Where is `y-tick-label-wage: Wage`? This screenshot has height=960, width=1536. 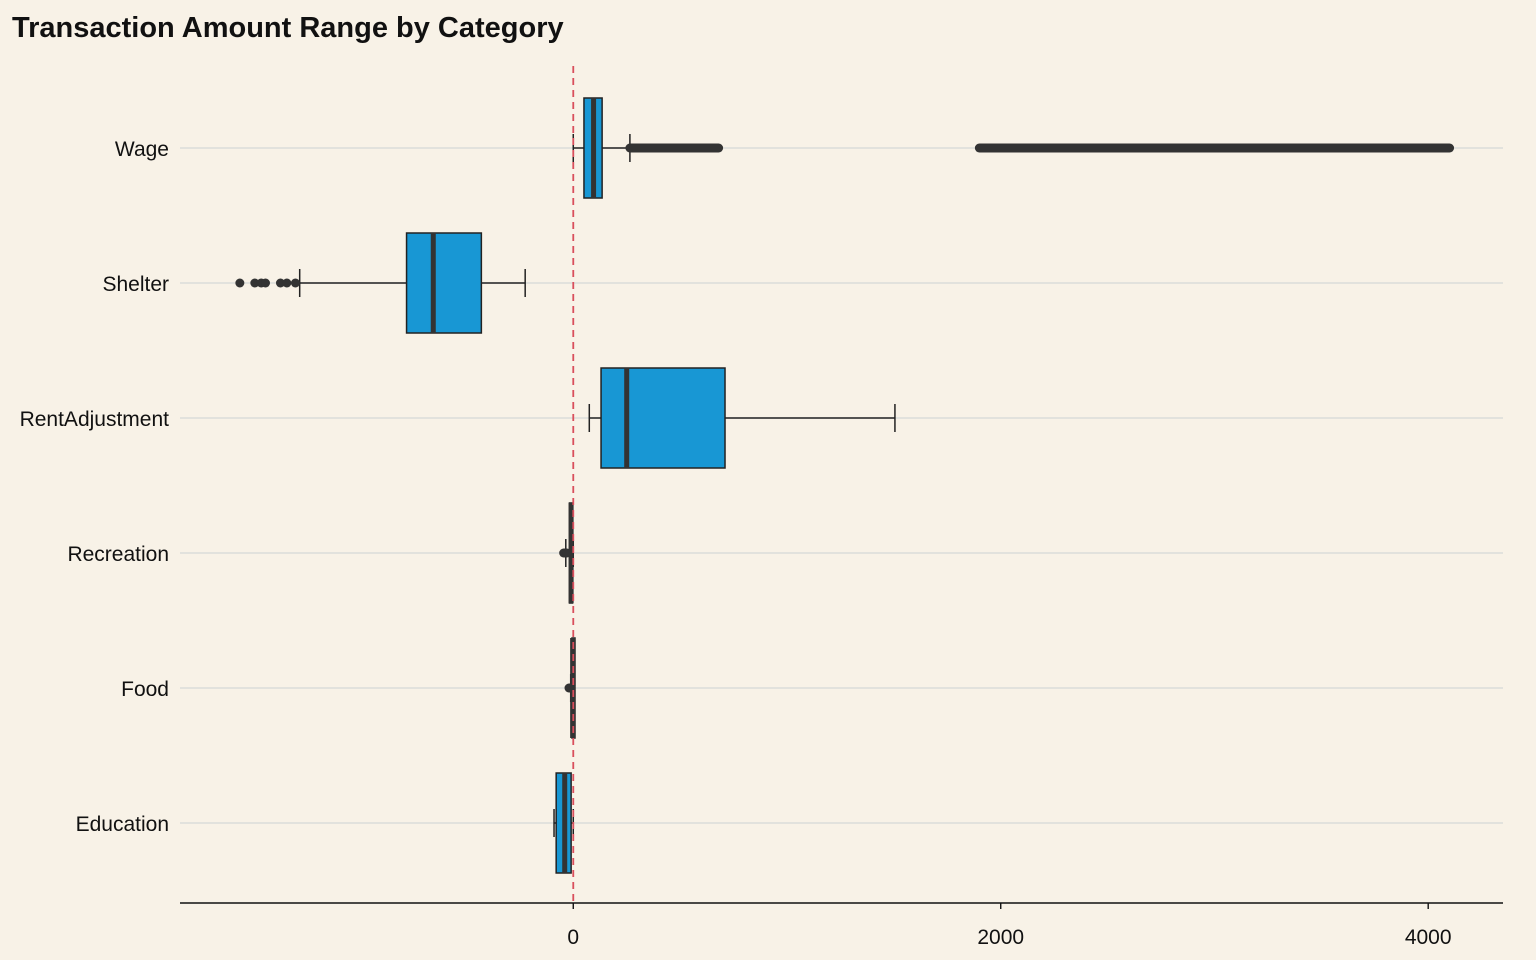
y-tick-label-wage: Wage is located at coordinates (142, 149).